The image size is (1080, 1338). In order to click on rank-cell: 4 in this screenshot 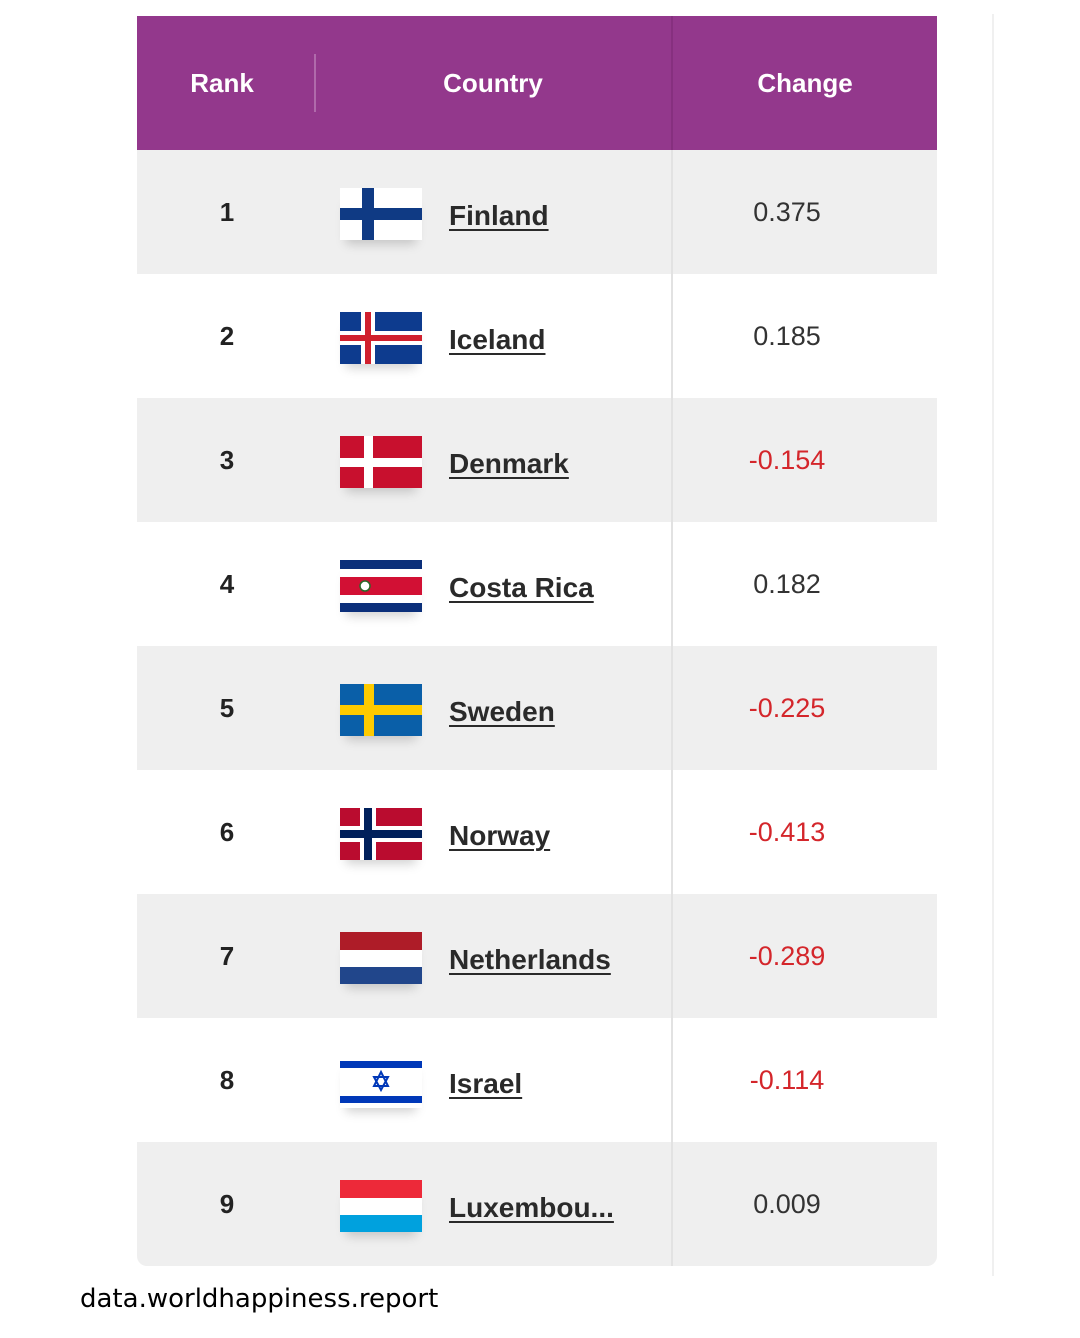, I will do `click(227, 583)`.